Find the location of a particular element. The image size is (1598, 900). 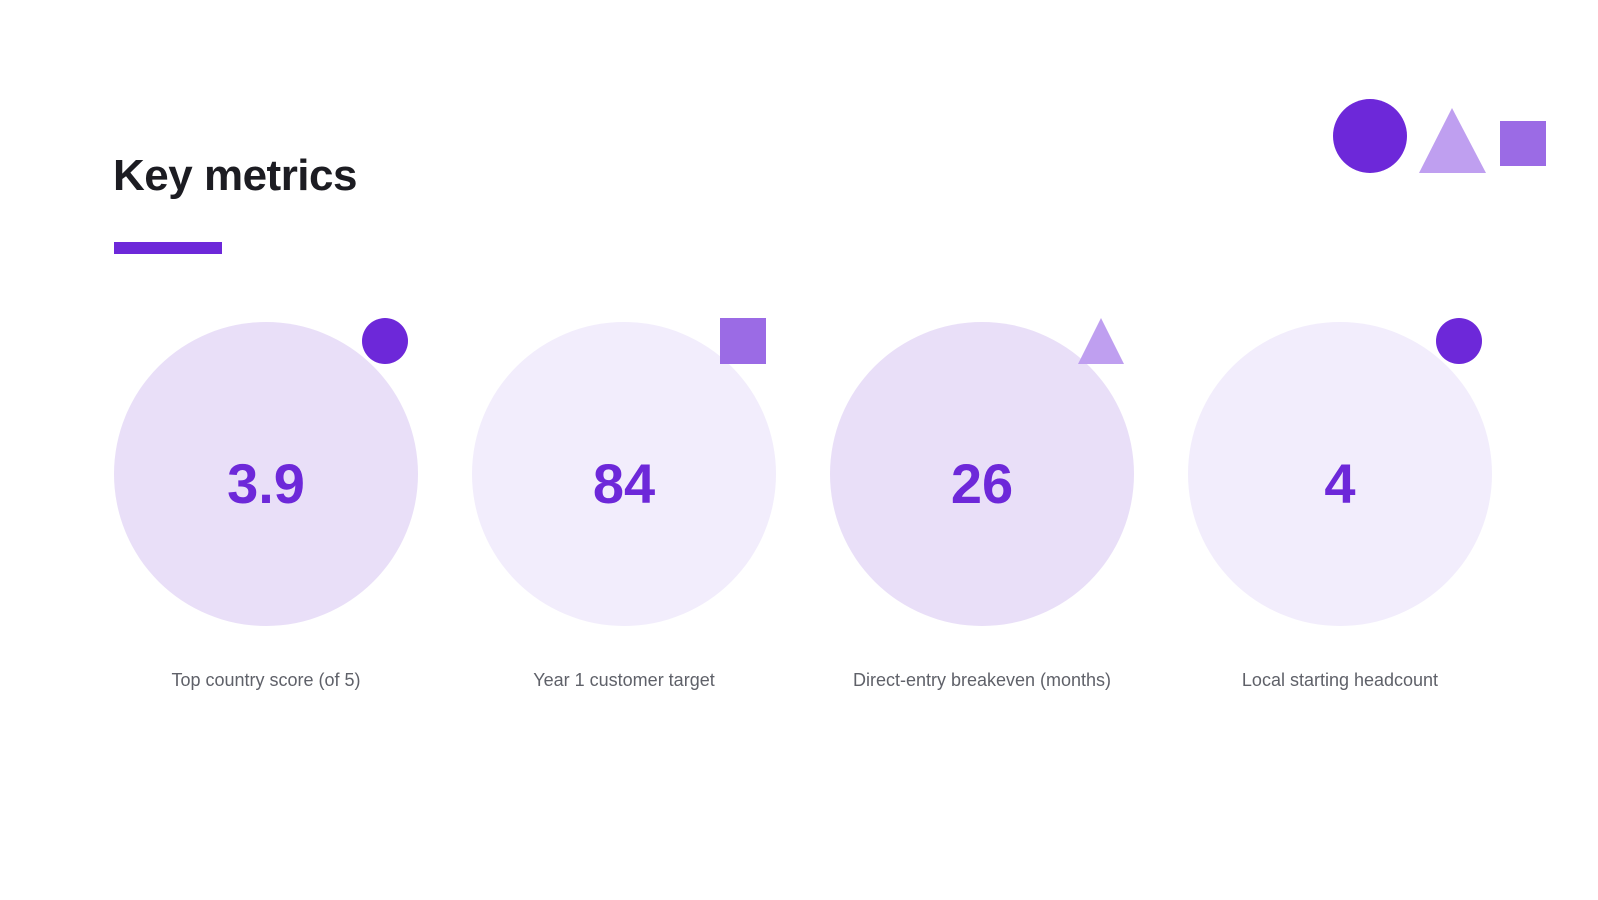

metric-value: 84 is located at coordinates (624, 483).